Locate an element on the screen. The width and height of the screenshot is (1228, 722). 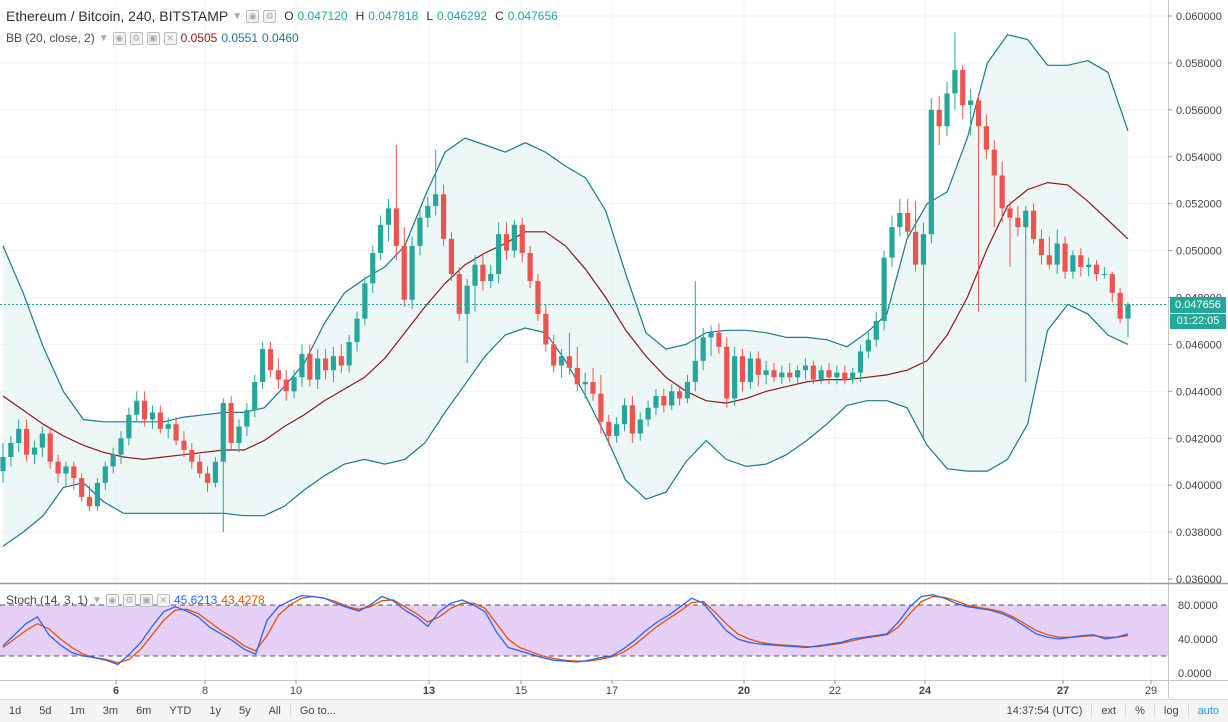
price-tick-label: 0.040000 is located at coordinates (1199, 486).